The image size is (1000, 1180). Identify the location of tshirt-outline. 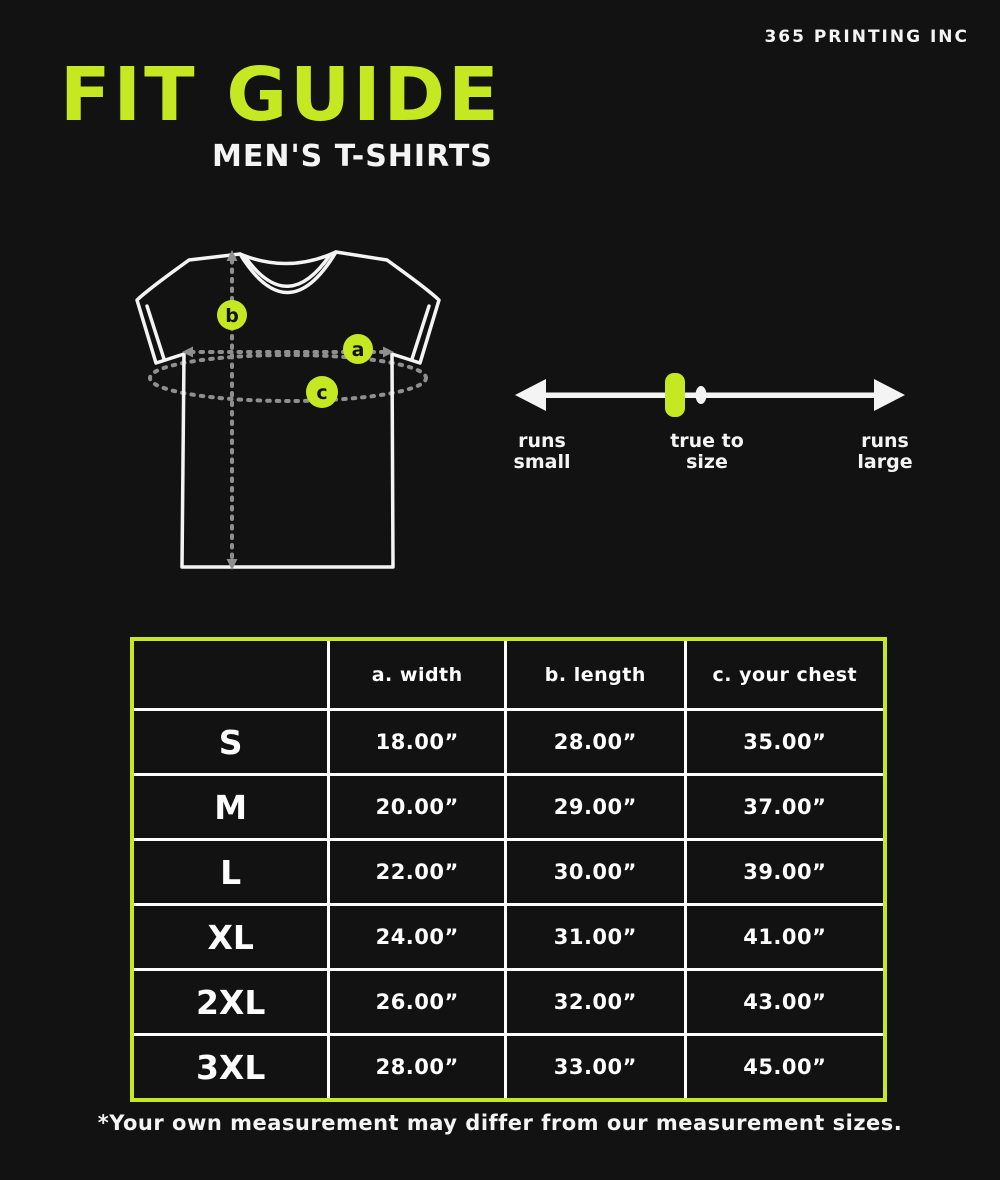
(288, 409).